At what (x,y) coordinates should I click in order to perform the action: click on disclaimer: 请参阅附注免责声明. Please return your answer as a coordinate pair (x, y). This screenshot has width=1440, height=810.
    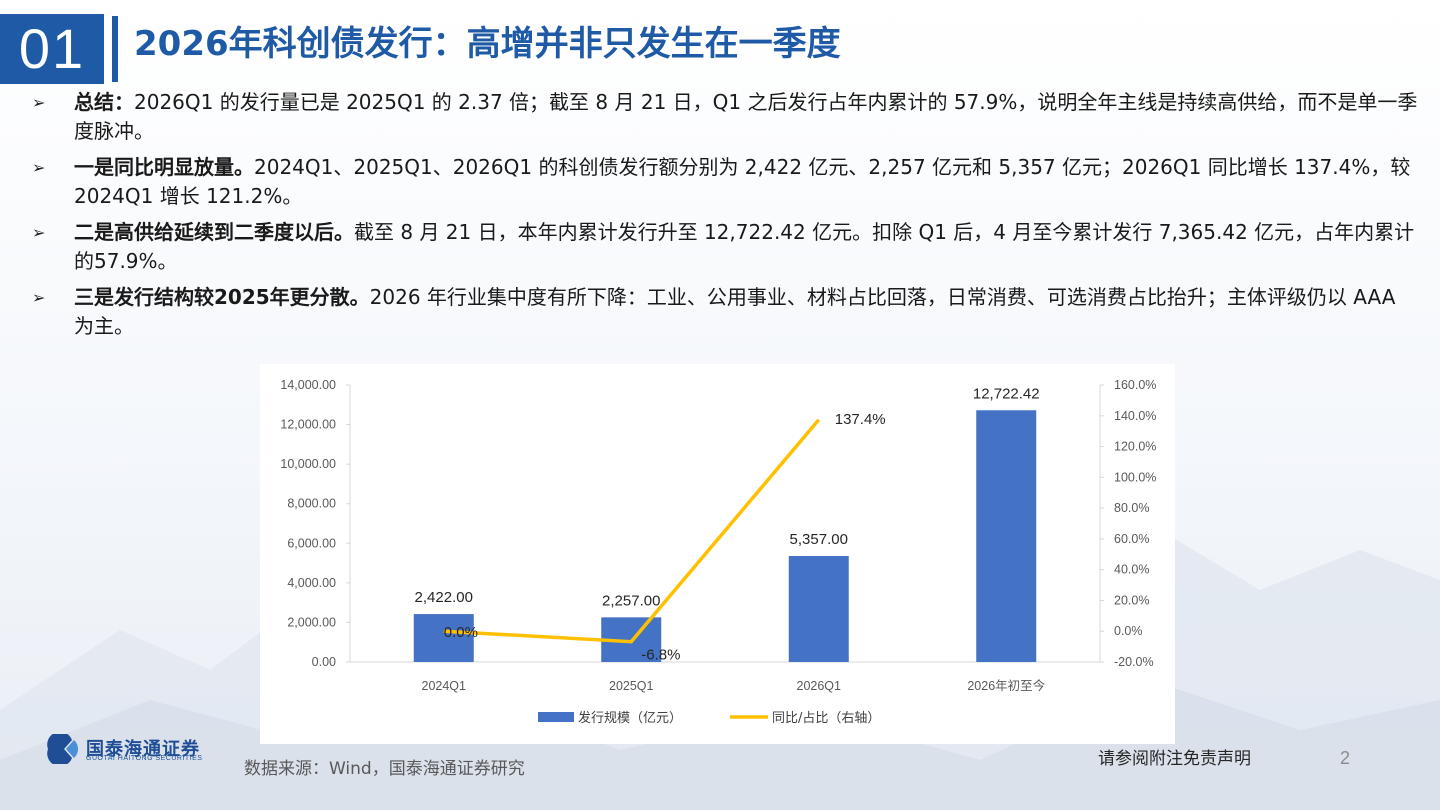
    Looking at the image, I should click on (1174, 759).